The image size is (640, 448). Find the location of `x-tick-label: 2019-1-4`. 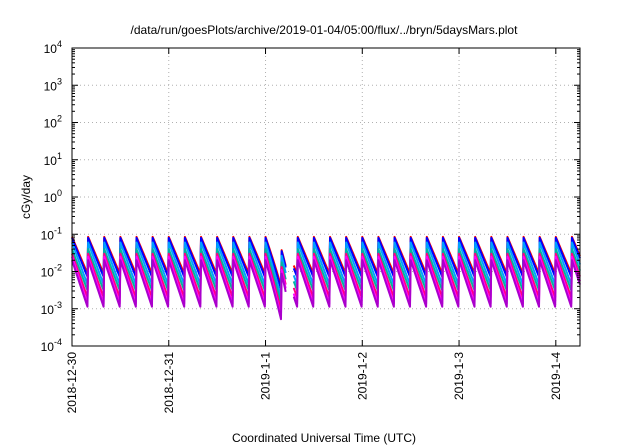

x-tick-label: 2019-1-4 is located at coordinates (556, 376).